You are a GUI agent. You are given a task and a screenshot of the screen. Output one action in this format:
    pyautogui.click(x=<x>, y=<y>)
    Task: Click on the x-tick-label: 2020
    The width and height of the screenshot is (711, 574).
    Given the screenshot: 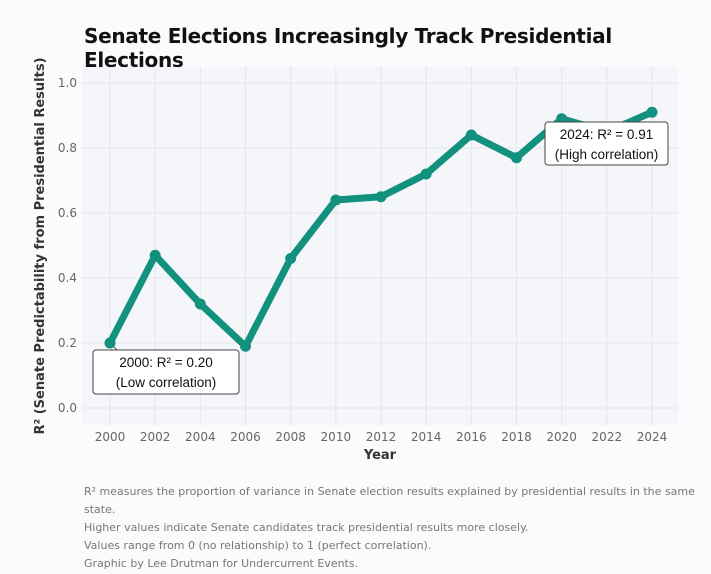 What is the action you would take?
    pyautogui.click(x=561, y=437)
    